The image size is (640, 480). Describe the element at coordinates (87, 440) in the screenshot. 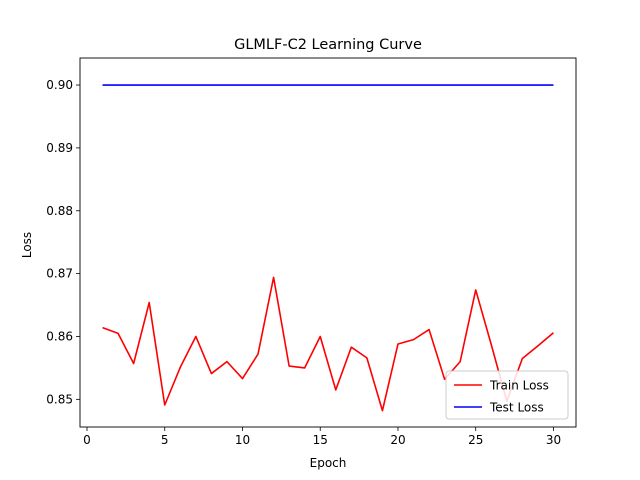

I see `x-tick-label: 0` at that location.